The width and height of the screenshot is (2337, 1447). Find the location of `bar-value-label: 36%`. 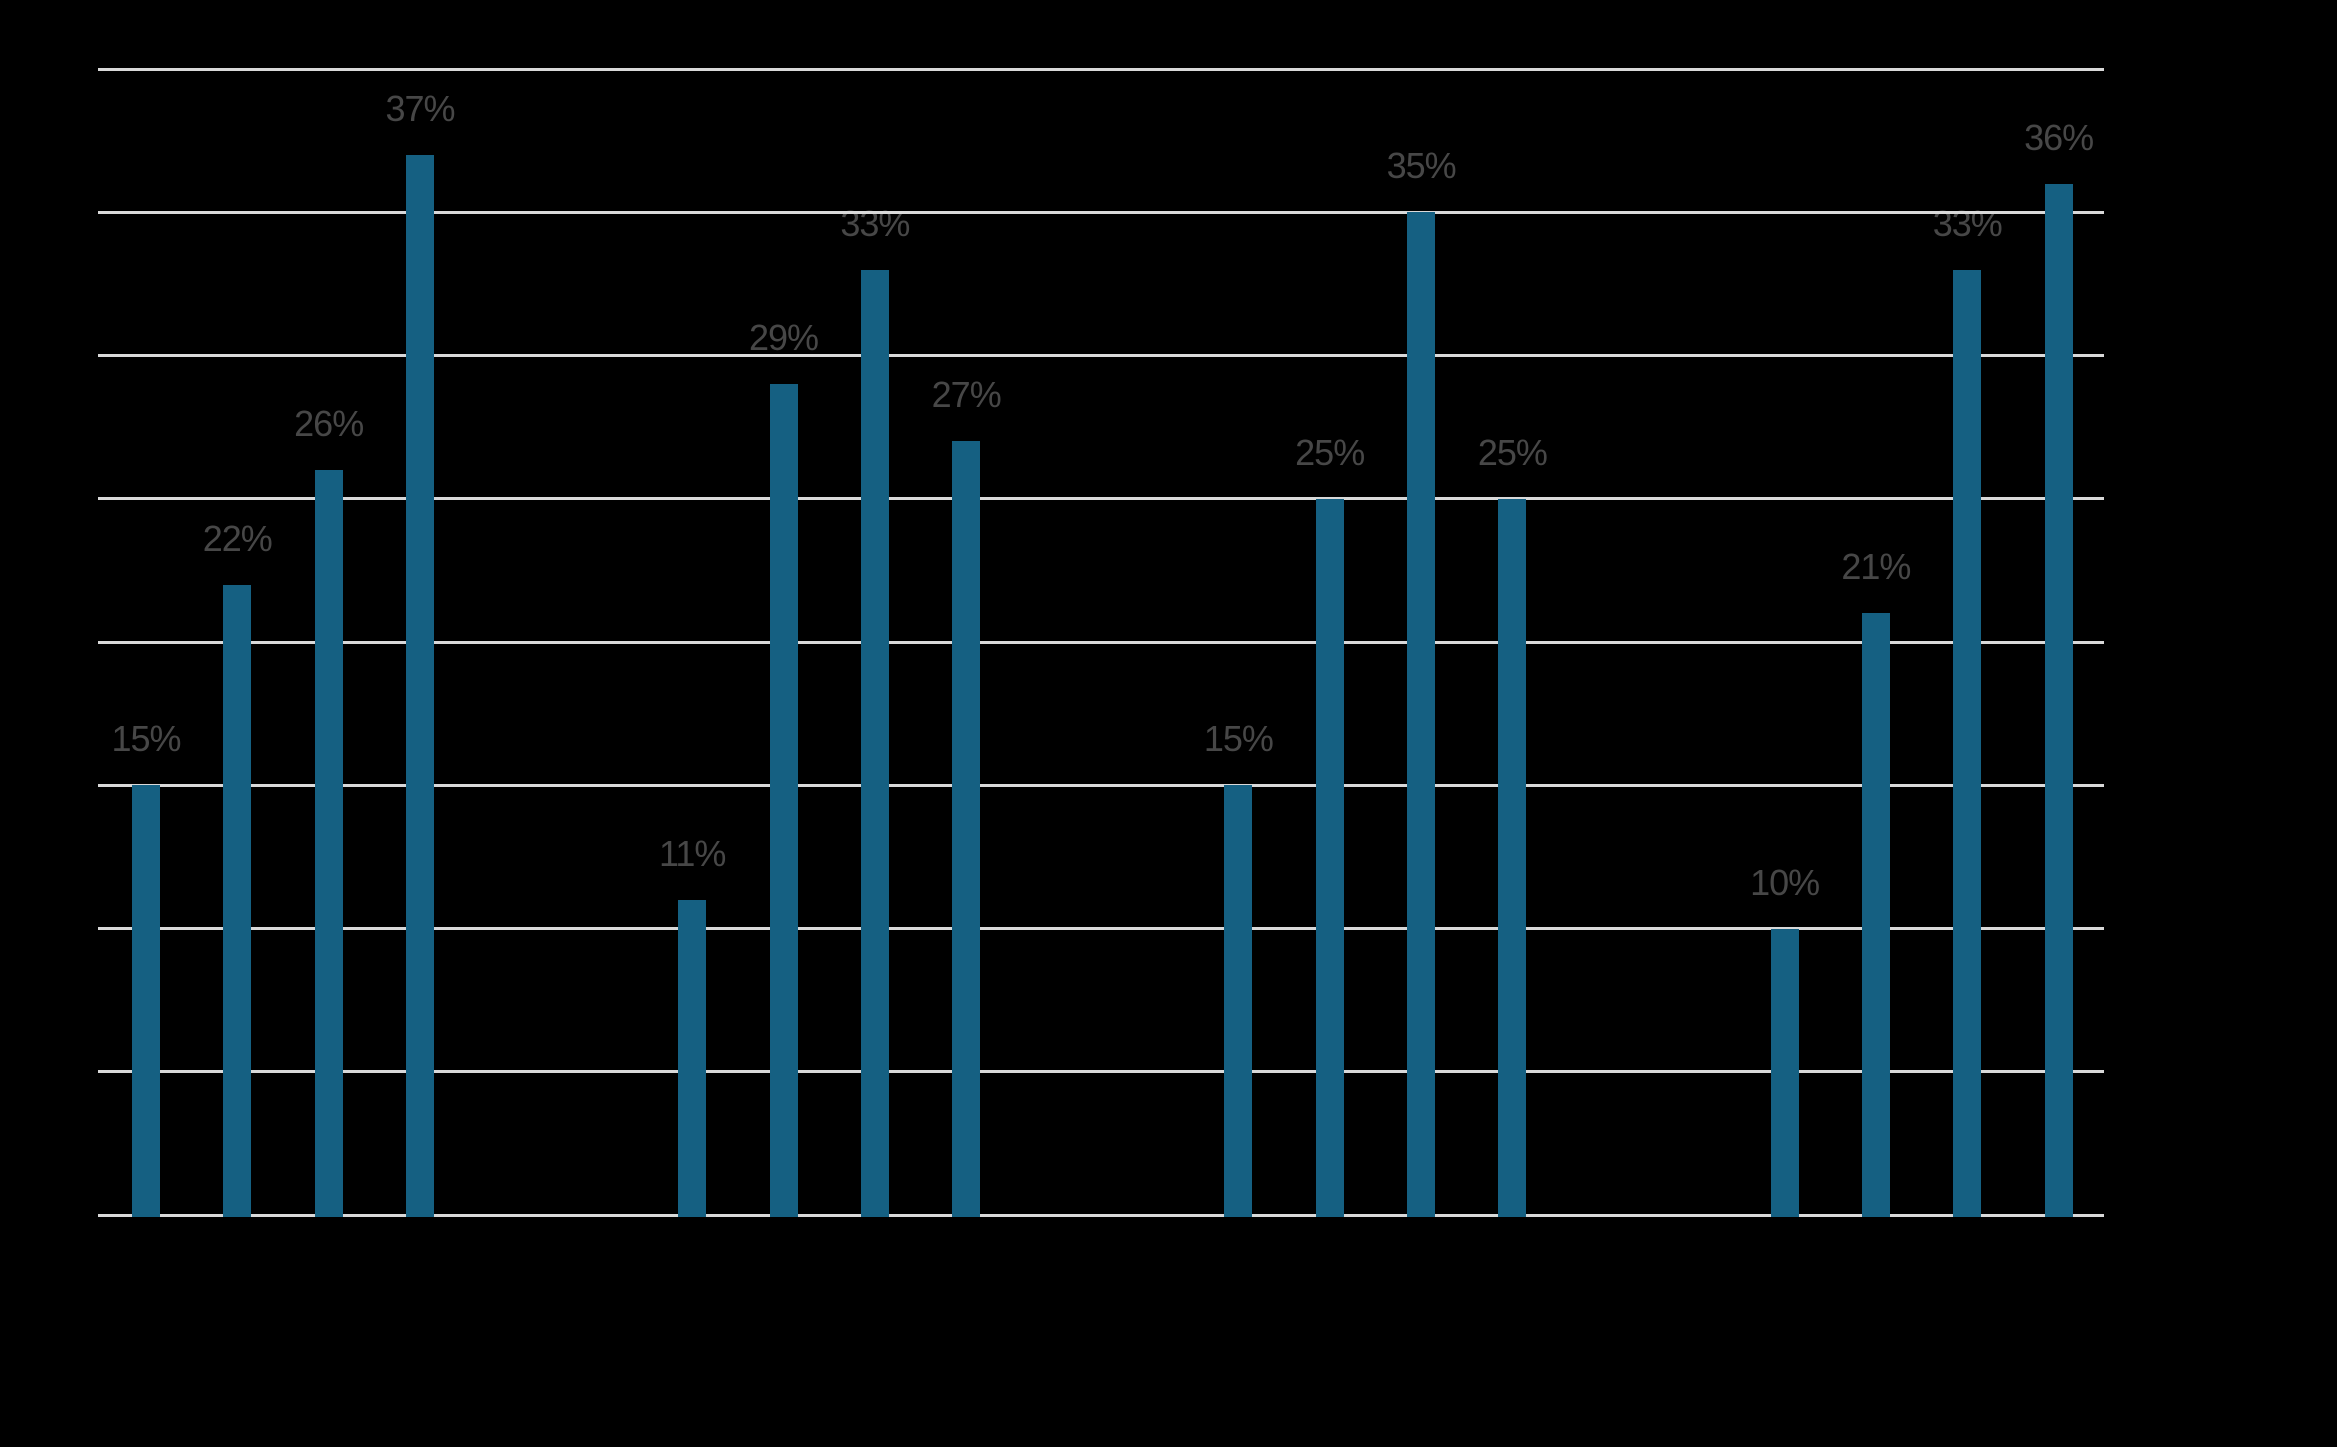

bar-value-label: 36% is located at coordinates (2059, 137).